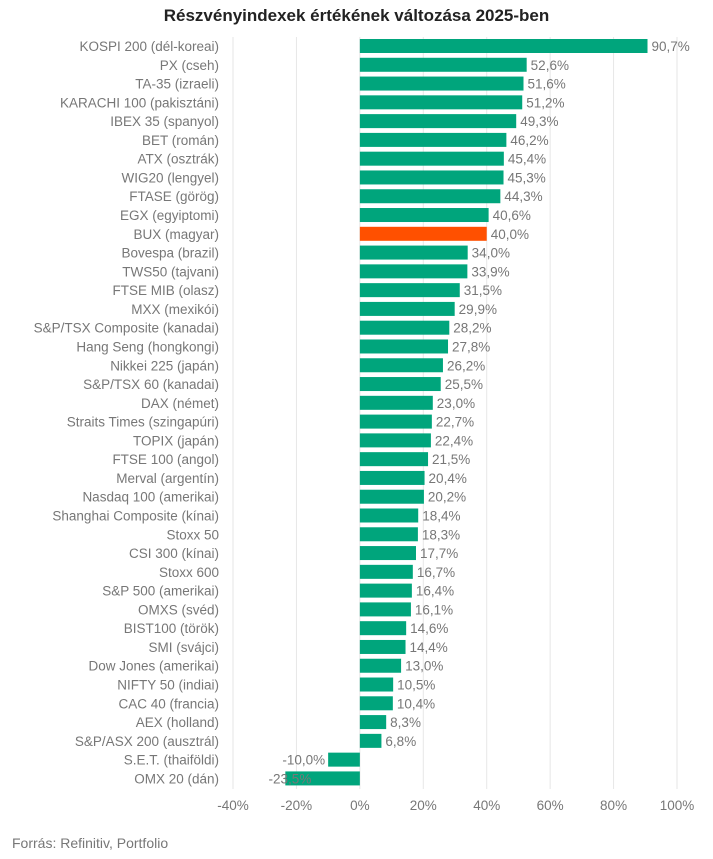  Describe the element at coordinates (189, 572) in the screenshot. I see `category-label: Stoxx 600` at that location.